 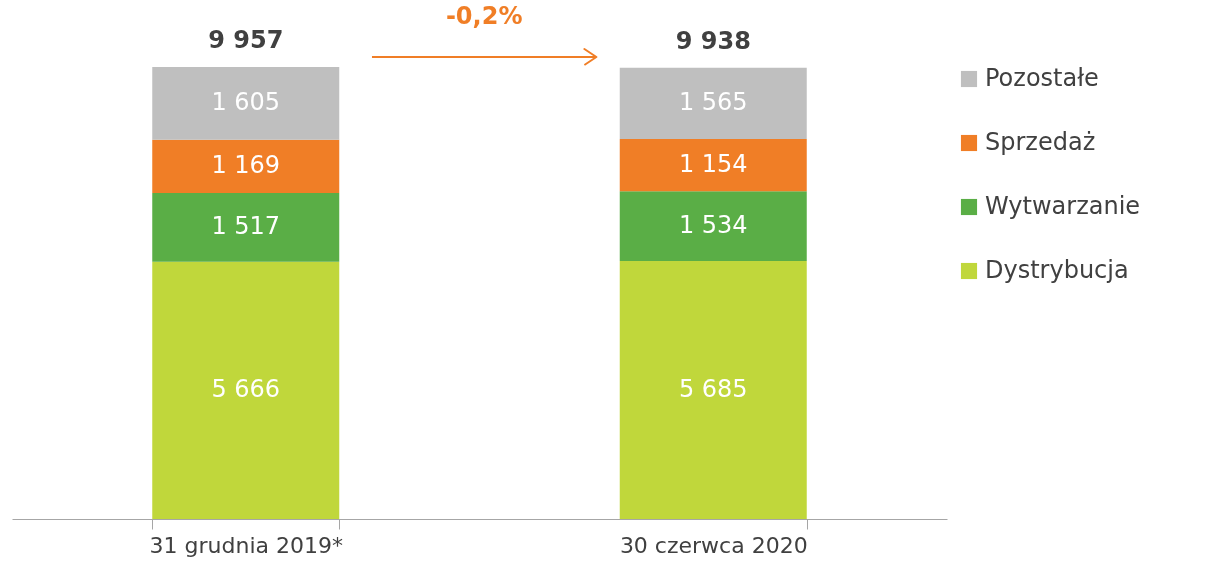 I want to click on text: -0,2%, so click(x=484, y=16).